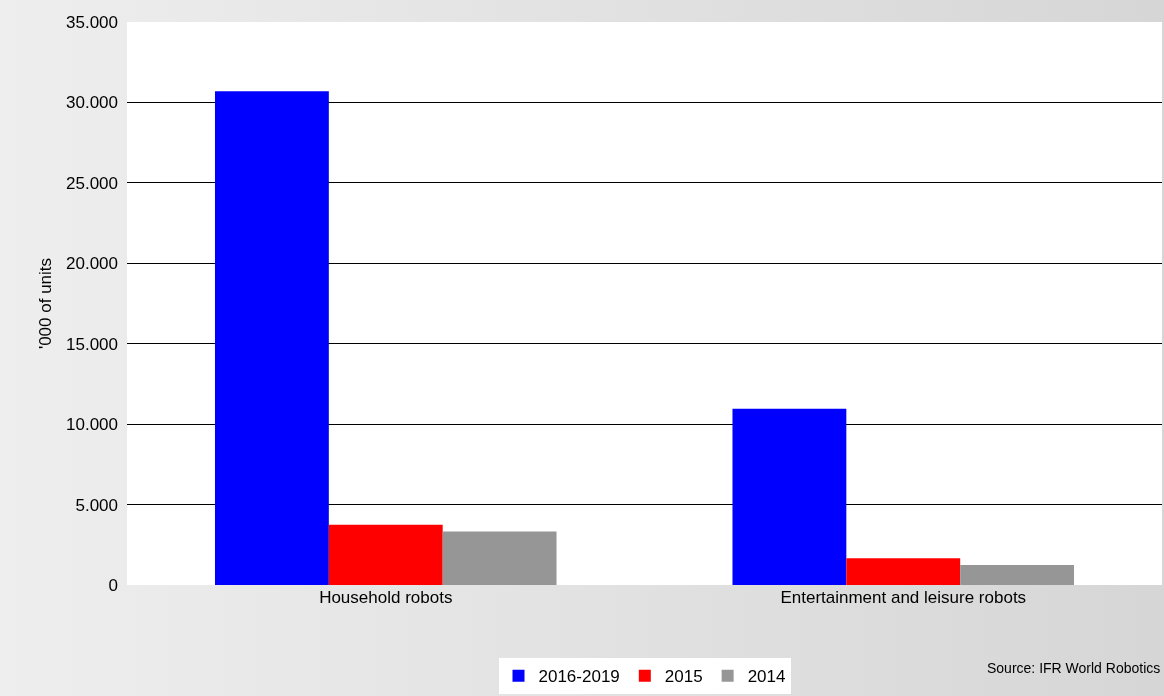  What do you see at coordinates (45, 303) in the screenshot?
I see `y-axis-title: '000 of units` at bounding box center [45, 303].